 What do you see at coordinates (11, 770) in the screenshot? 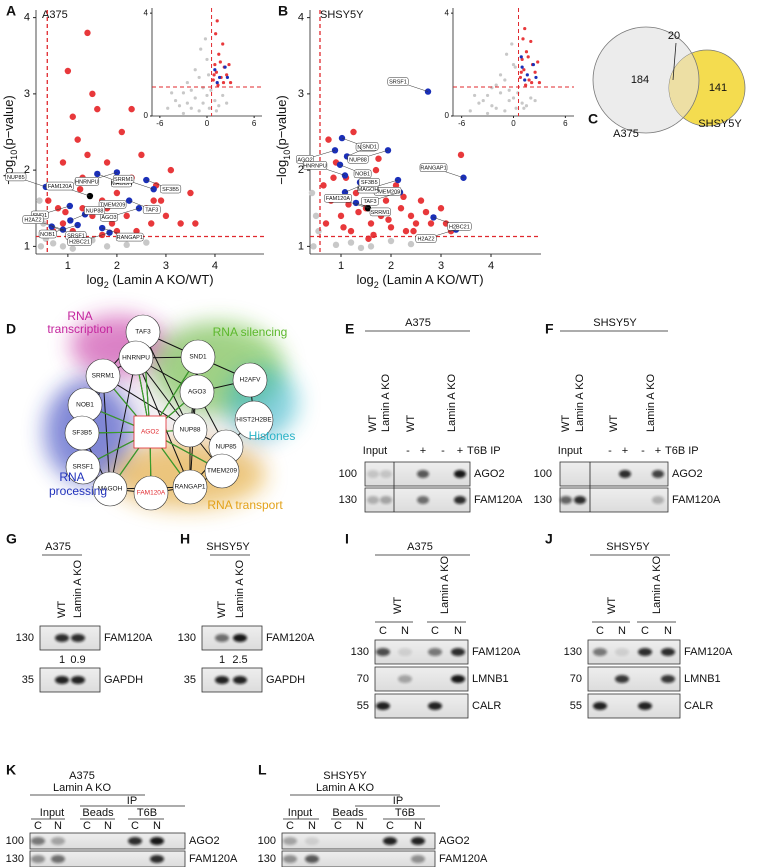
I see `panel-letter: K` at bounding box center [11, 770].